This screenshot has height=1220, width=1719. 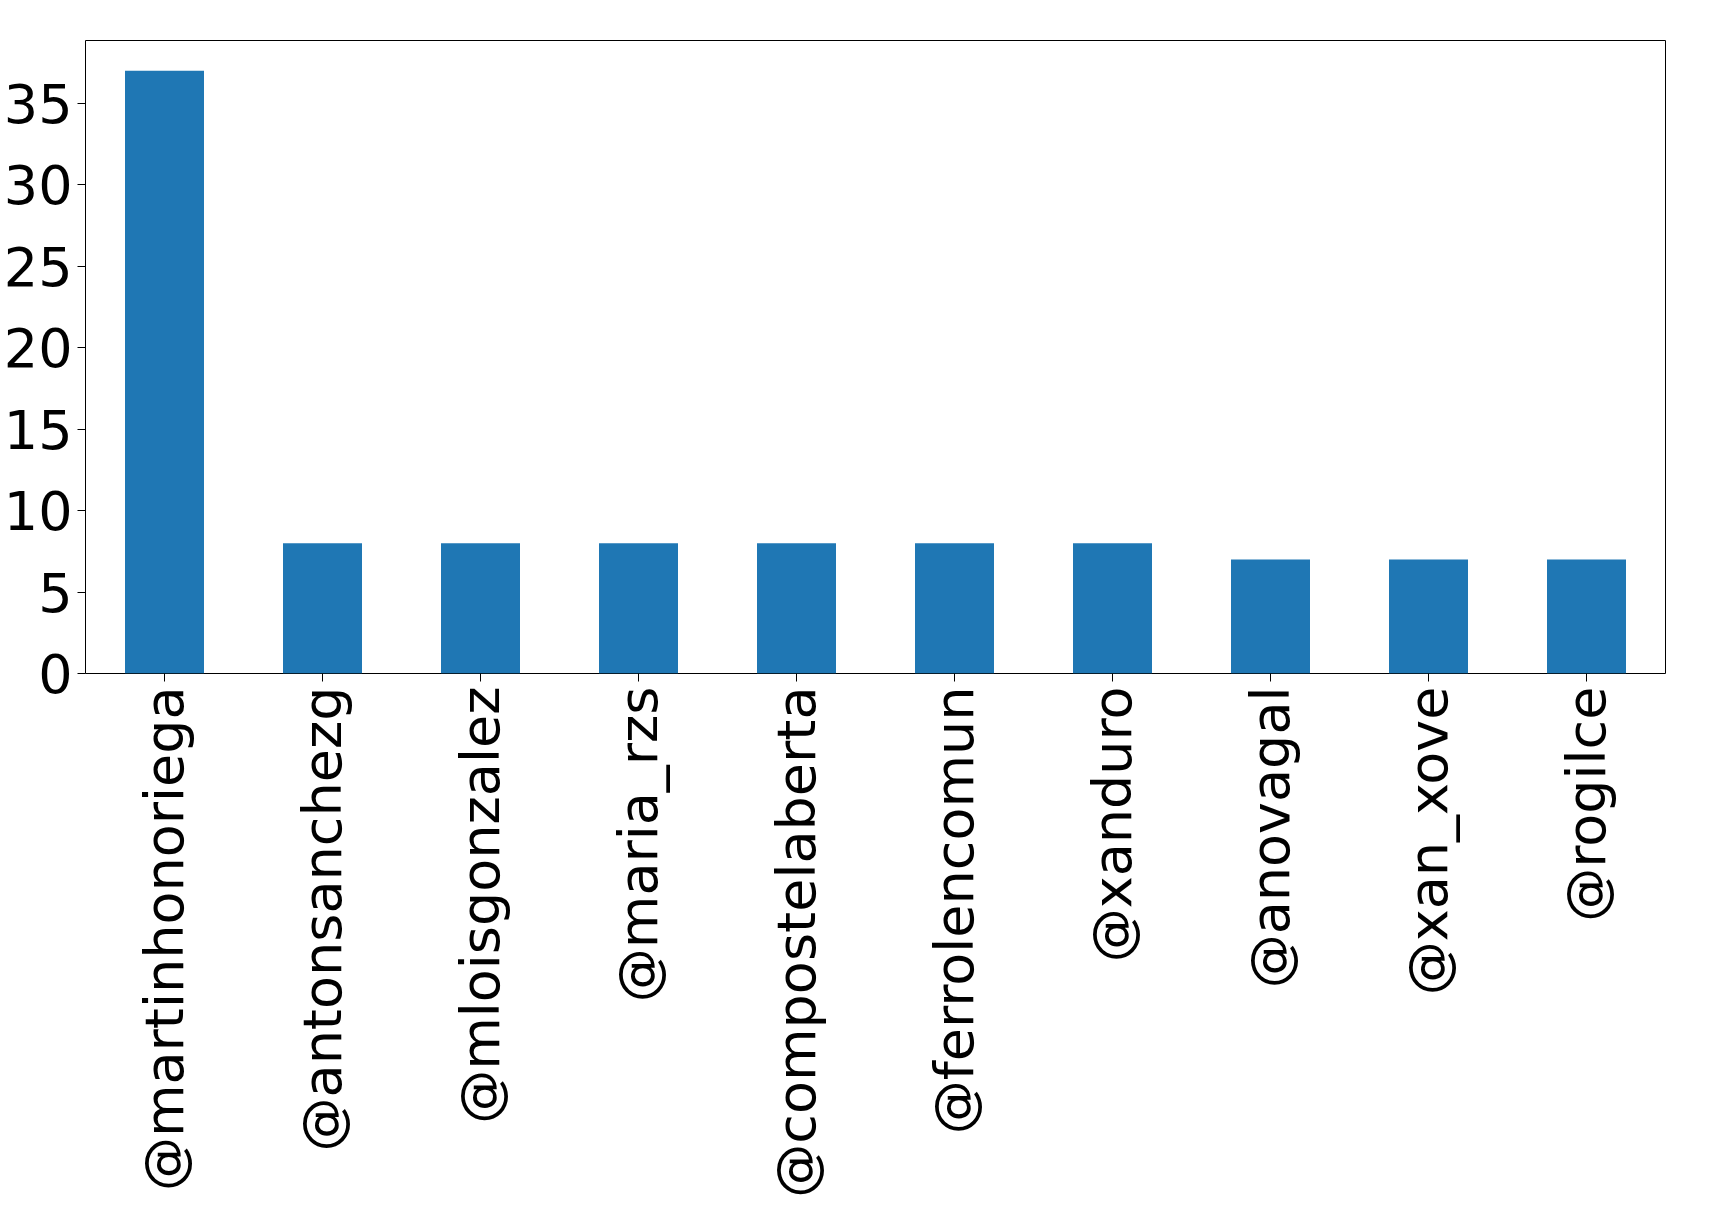 What do you see at coordinates (480, 905) in the screenshot?
I see `x-tick-label: @mloisgonzalez` at bounding box center [480, 905].